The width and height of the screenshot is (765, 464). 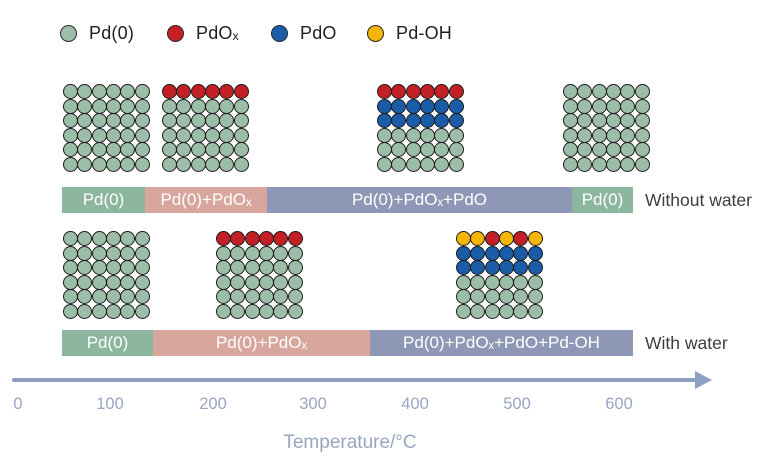 I want to click on legend-item: PdOₓ, so click(x=219, y=33).